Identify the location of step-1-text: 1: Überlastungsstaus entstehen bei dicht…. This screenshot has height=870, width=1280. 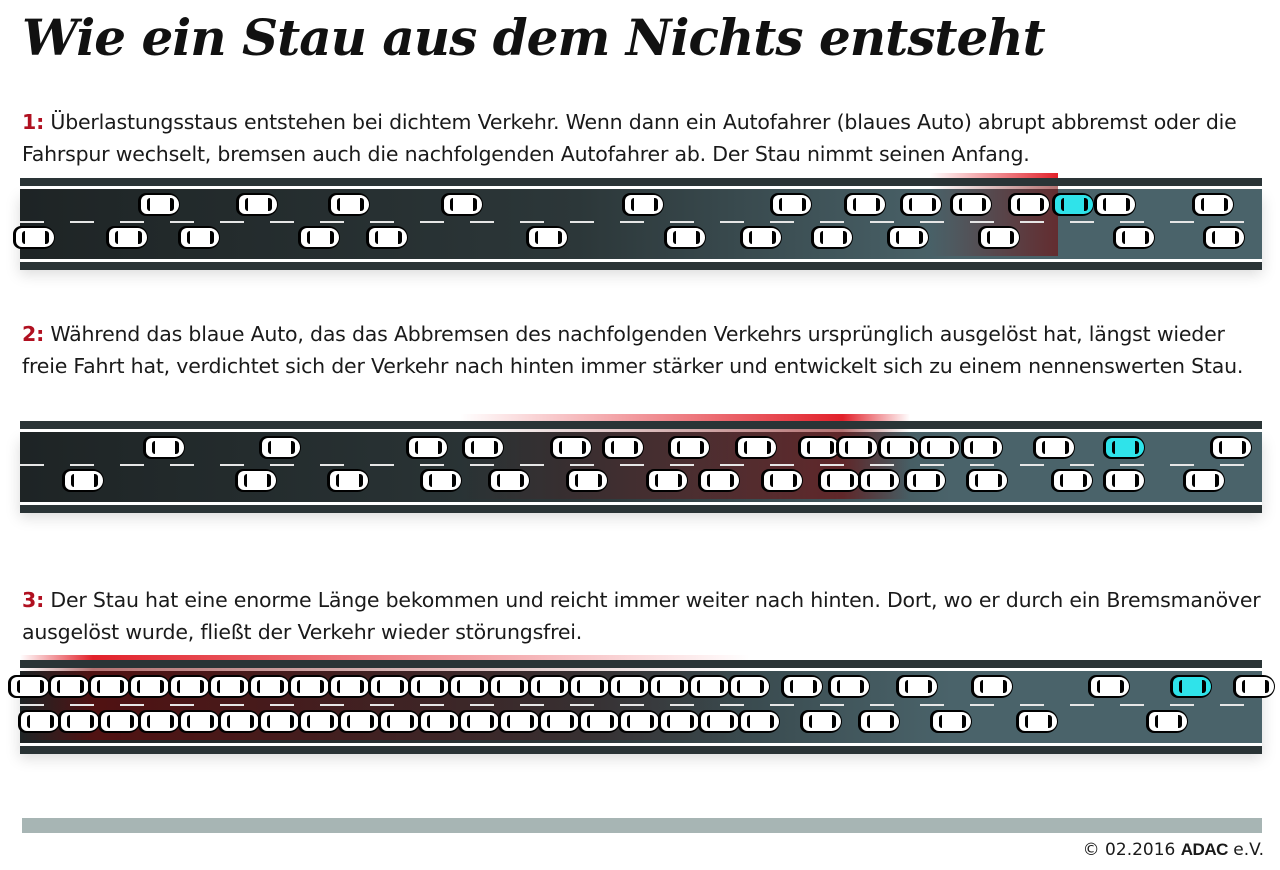
(642, 138).